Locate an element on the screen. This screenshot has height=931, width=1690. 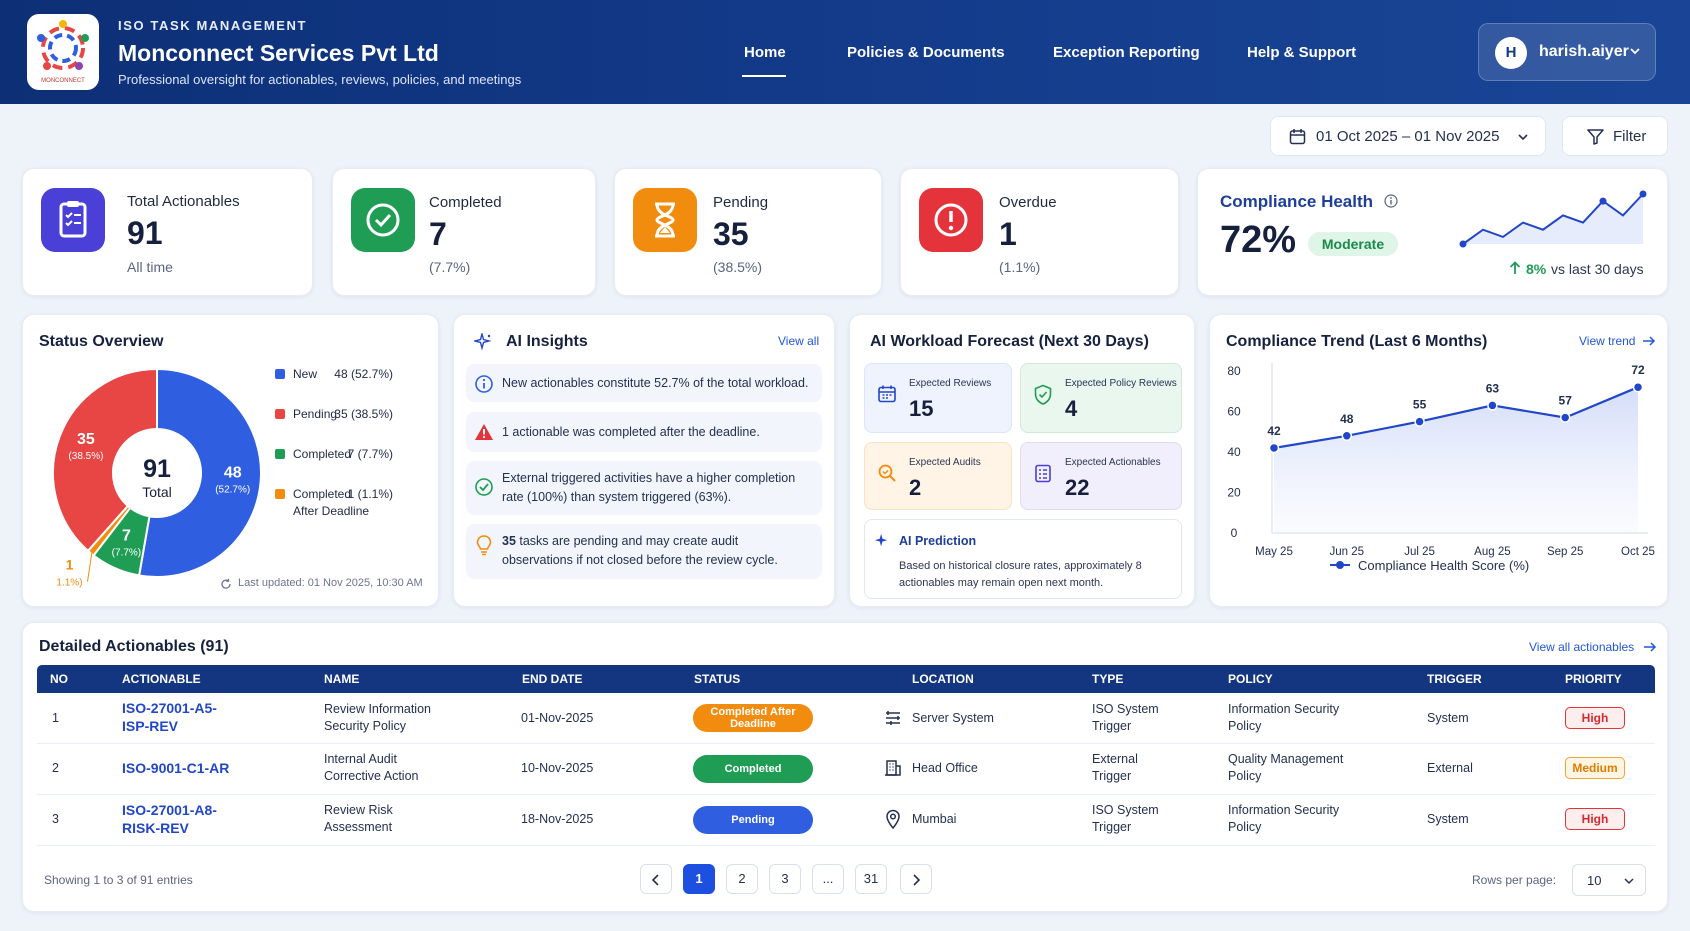
column-header: TYPE is located at coordinates (1108, 679).